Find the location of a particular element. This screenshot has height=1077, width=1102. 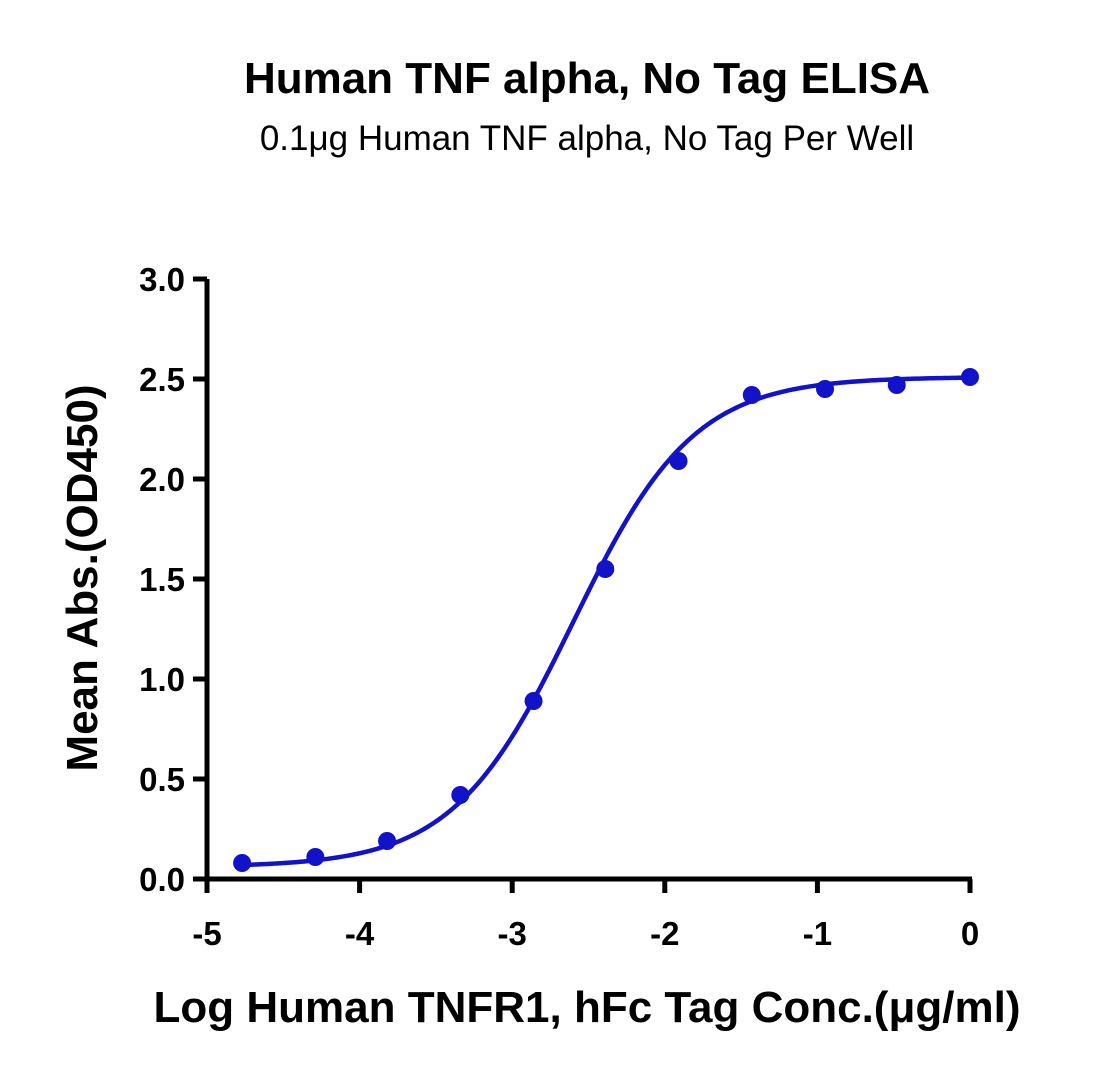

y-tick-label: 2.5 is located at coordinates (162, 379).